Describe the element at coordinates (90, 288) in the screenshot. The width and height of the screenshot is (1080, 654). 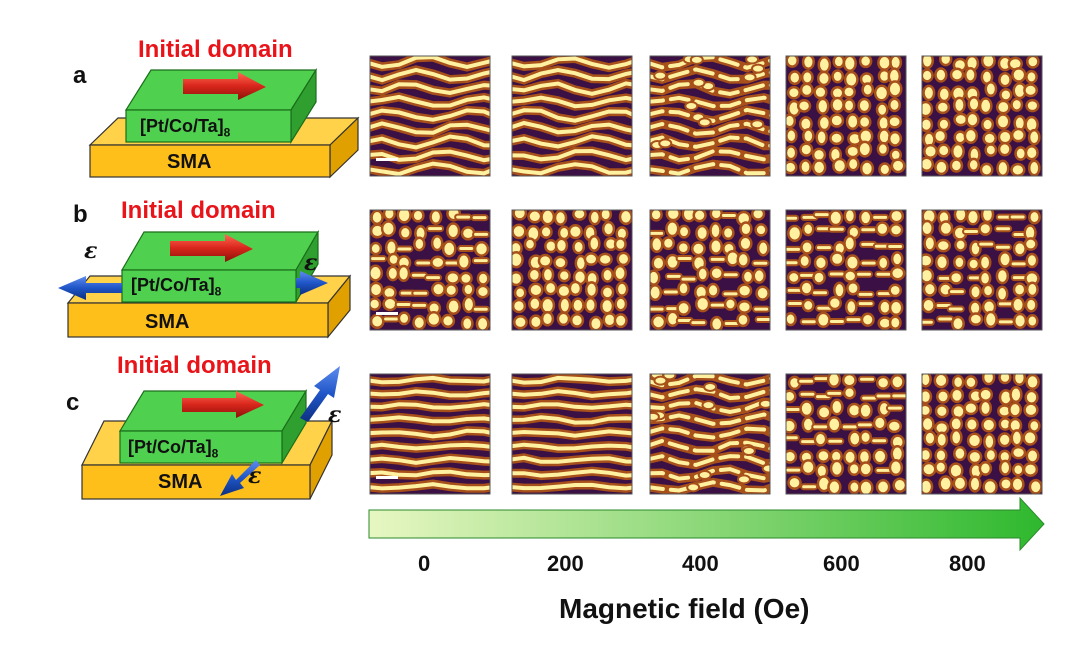
I see `strain-arrow-left-b` at that location.